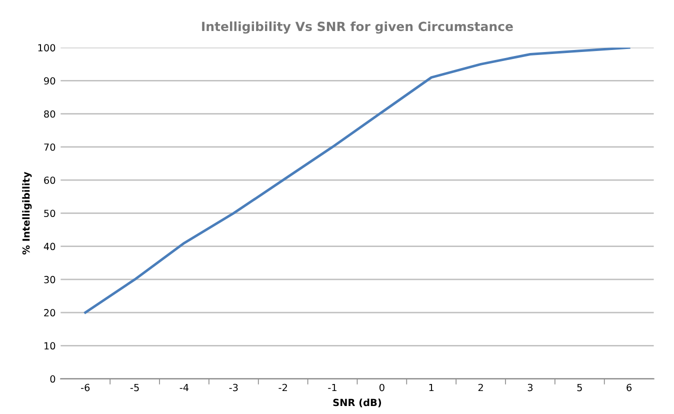  Describe the element at coordinates (233, 388) in the screenshot. I see `x-tick-label: -3` at that location.